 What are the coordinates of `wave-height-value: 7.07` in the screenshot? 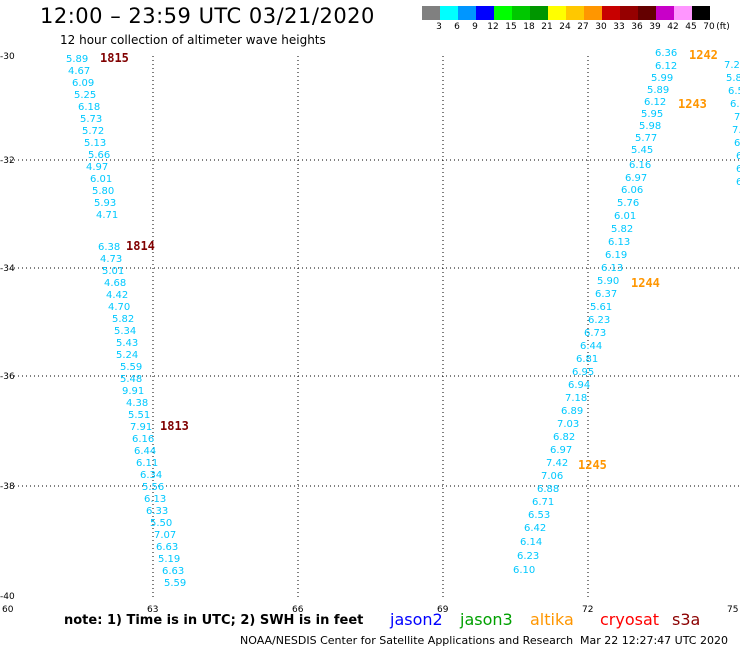 It's located at (165, 535).